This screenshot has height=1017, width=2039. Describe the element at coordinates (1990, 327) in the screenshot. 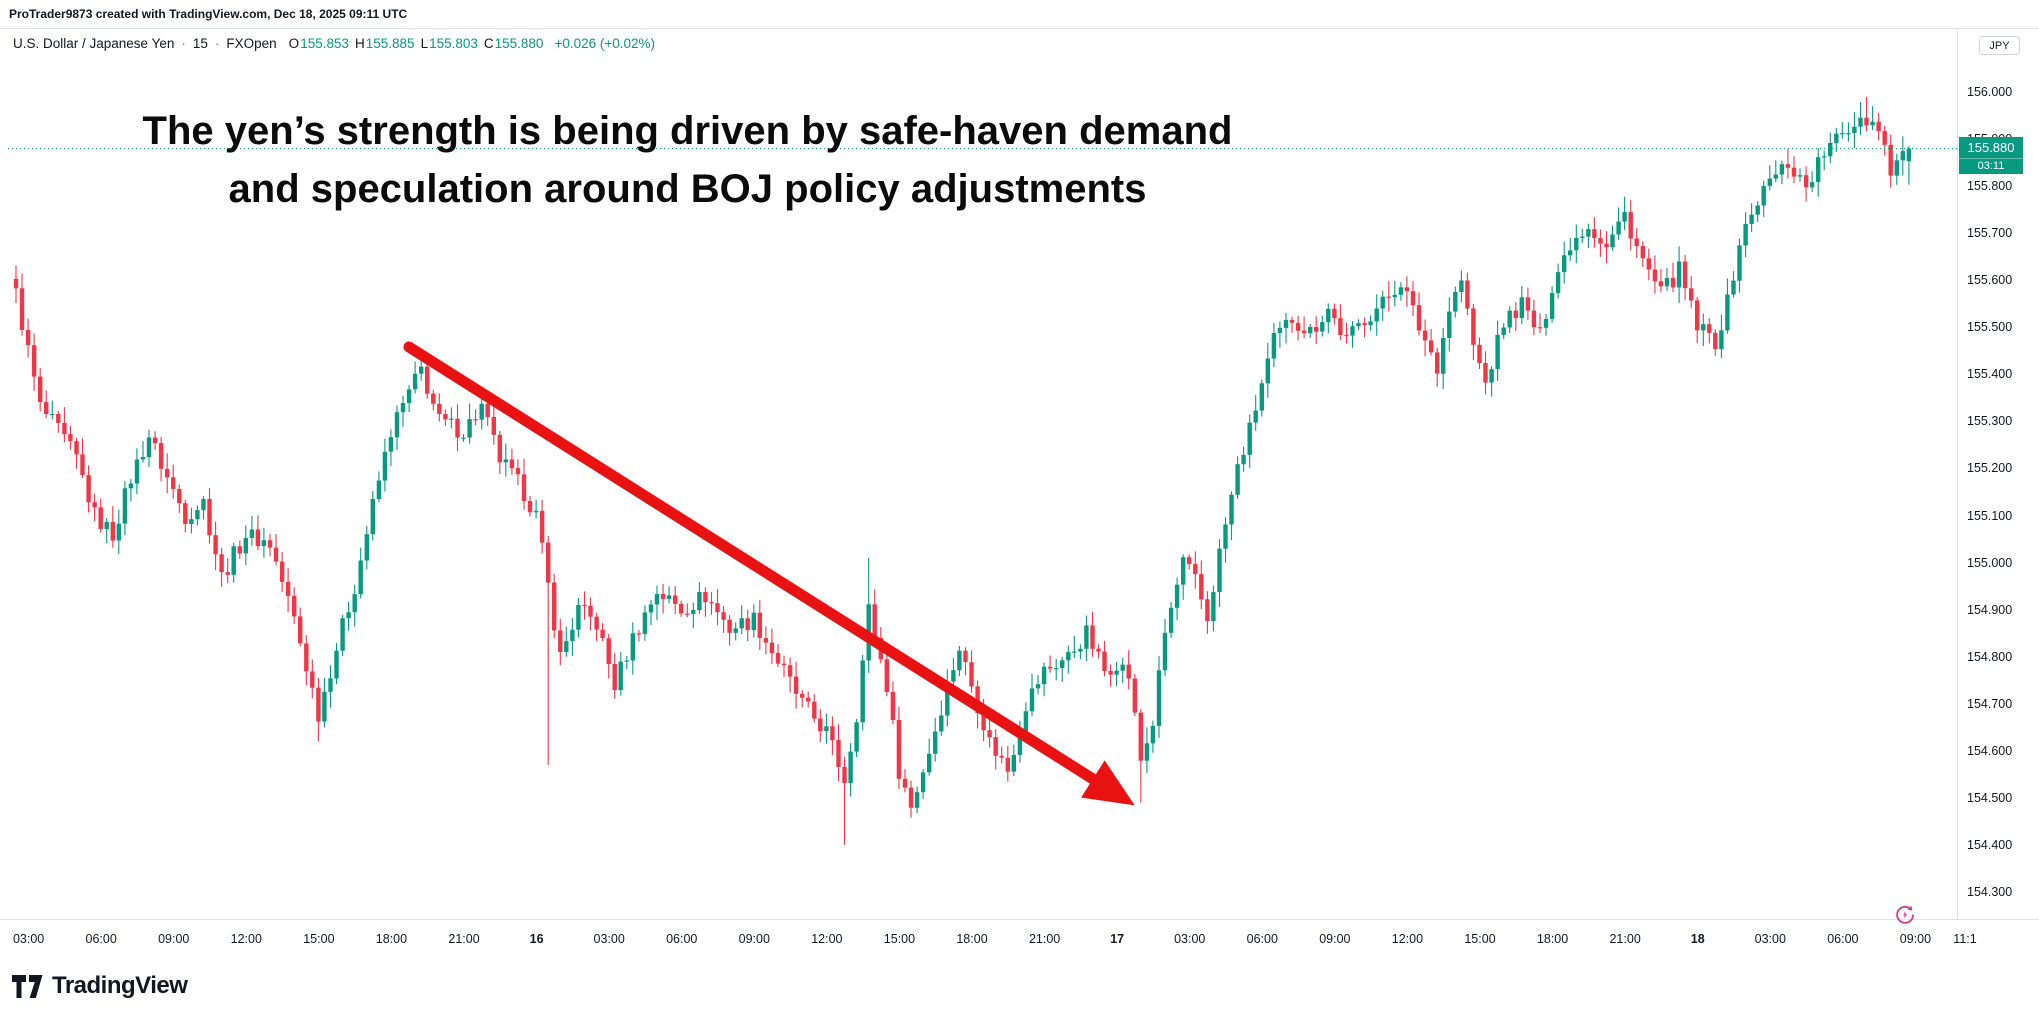

I see `price-tick-label: 155.500` at that location.